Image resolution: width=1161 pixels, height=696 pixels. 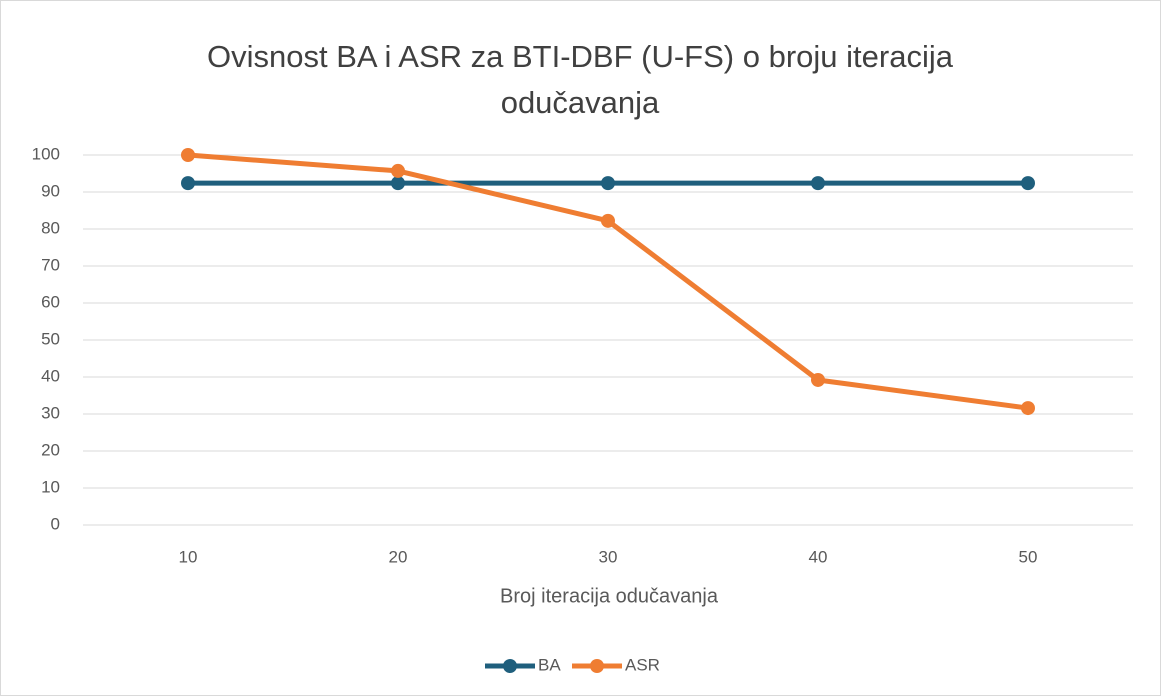 I want to click on y-tick-label: 80, so click(x=50, y=227).